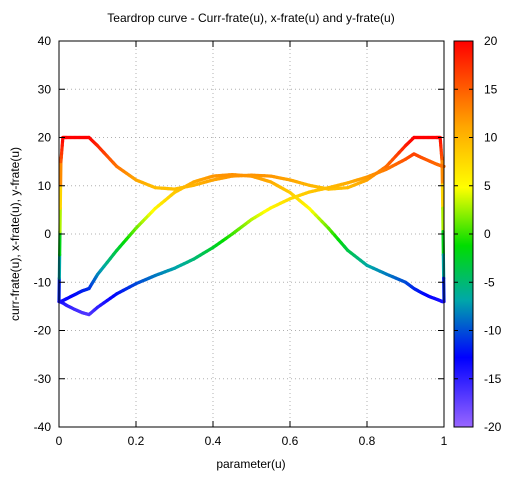 Image resolution: width=512 pixels, height=478 pixels. Describe the element at coordinates (43, 282) in the screenshot. I see `y-tick-label: -10` at that location.